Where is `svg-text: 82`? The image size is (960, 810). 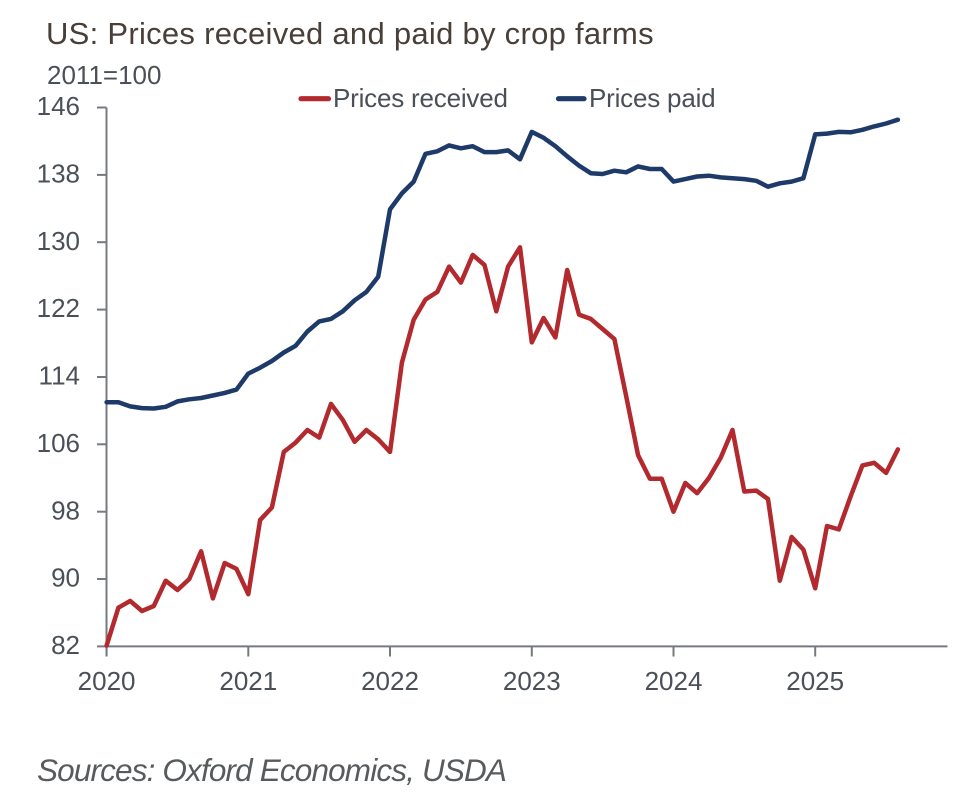 svg-text: 82 is located at coordinates (65, 645).